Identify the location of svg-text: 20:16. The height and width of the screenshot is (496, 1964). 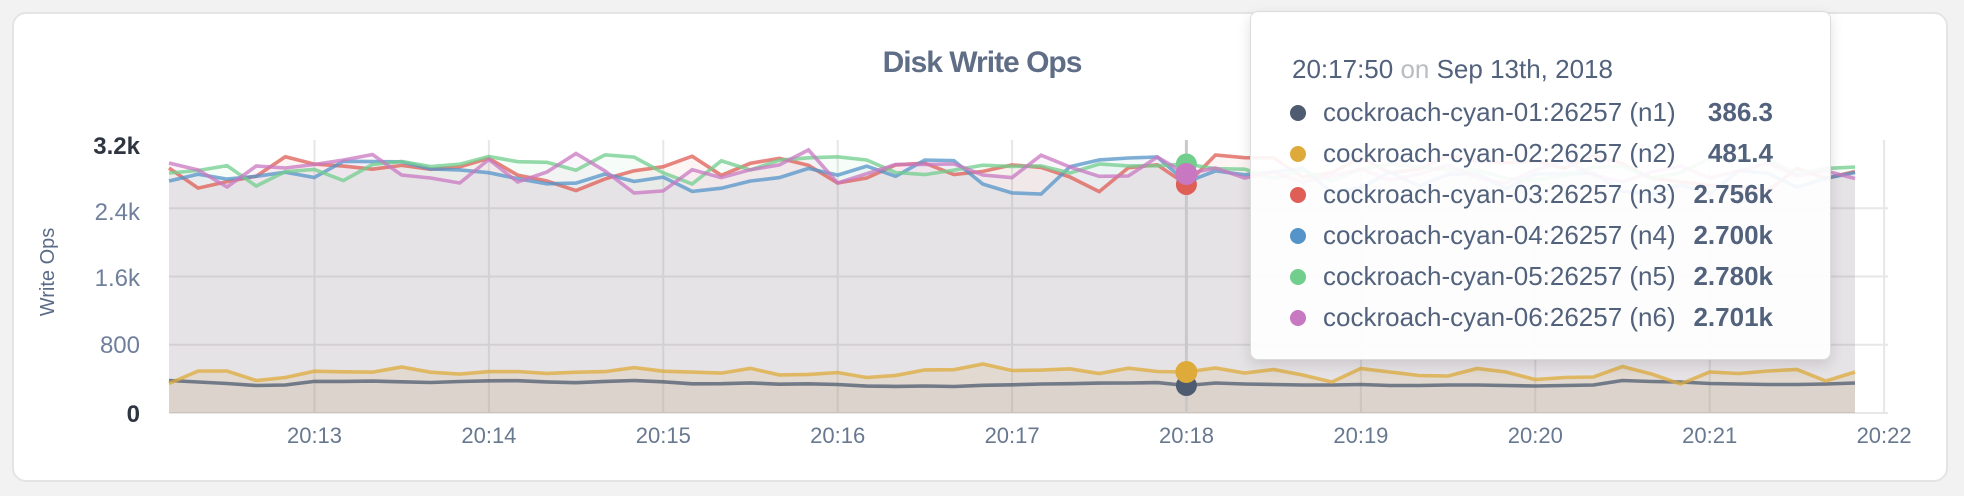
(837, 435).